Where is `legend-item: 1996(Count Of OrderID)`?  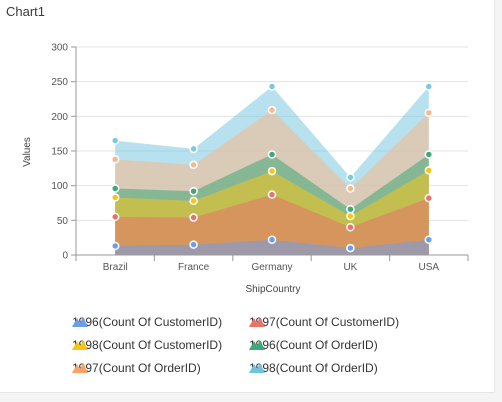
legend-item: 1996(Count Of OrderID) is located at coordinates (313, 345).